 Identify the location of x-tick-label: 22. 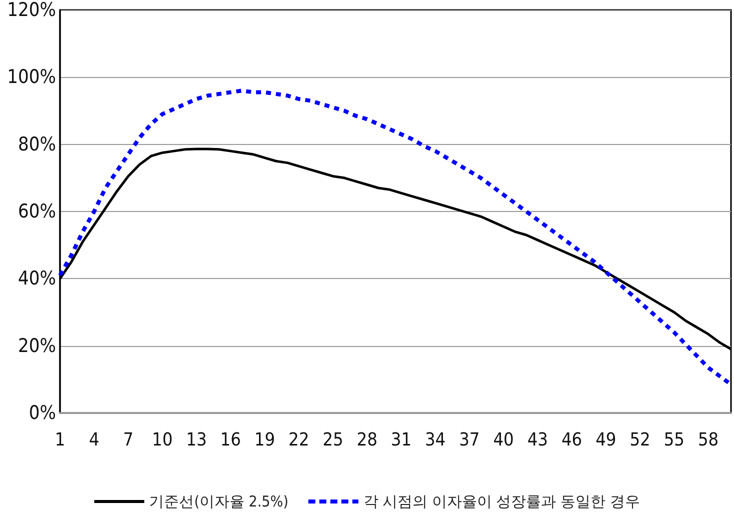
(299, 440).